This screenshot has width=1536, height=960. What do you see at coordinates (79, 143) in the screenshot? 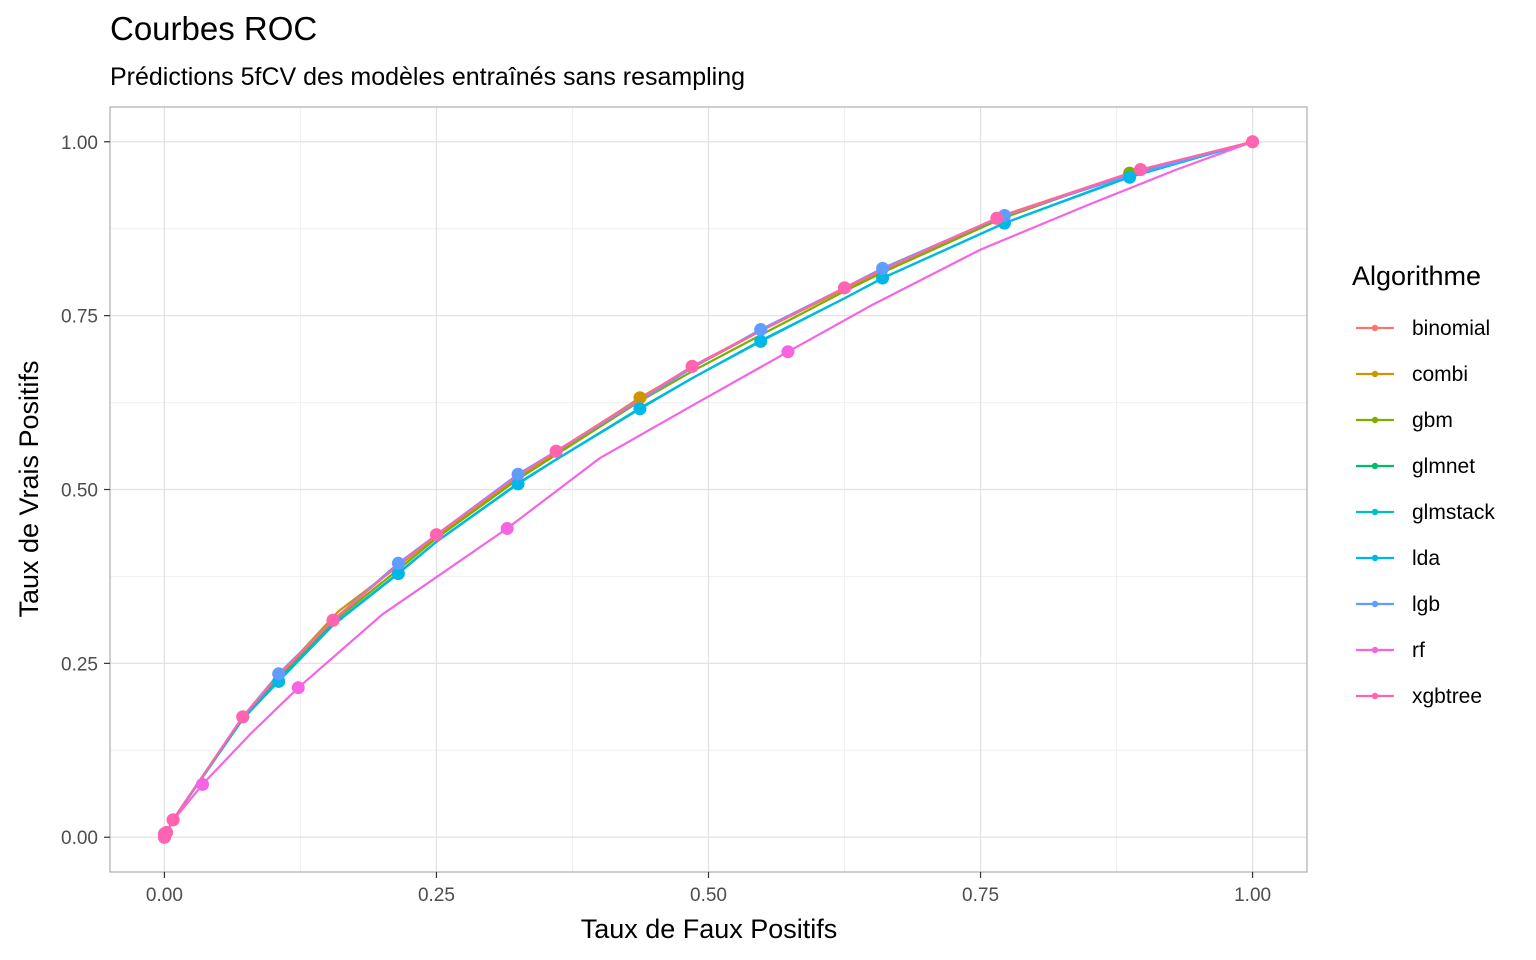
I see `y-tick-label: 1.00` at bounding box center [79, 143].